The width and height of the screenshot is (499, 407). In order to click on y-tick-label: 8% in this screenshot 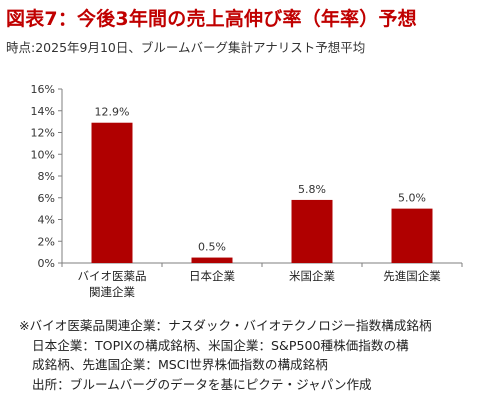, I will do `click(46, 176)`.